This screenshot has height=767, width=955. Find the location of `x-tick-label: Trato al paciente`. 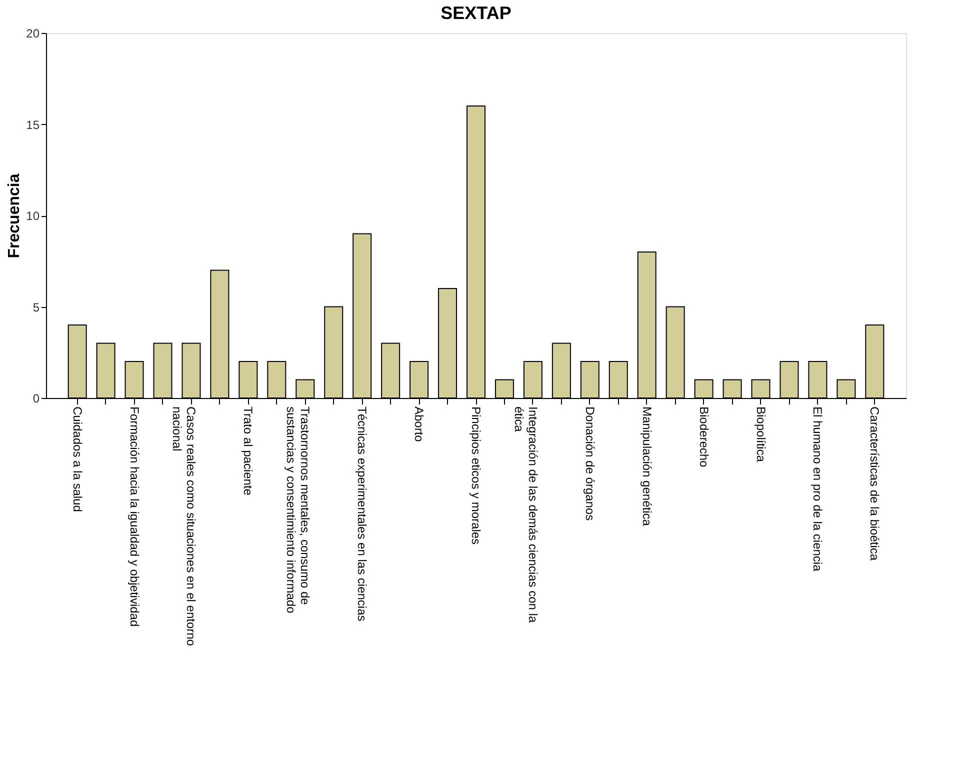

x-tick-label: Trato al paciente is located at coordinates (248, 451).